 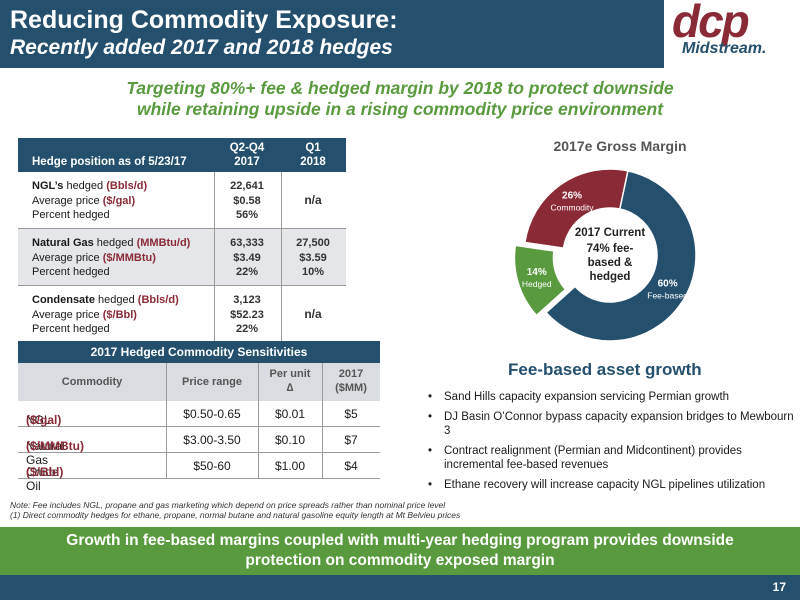 I want to click on sens-mm: $4, so click(x=351, y=466).